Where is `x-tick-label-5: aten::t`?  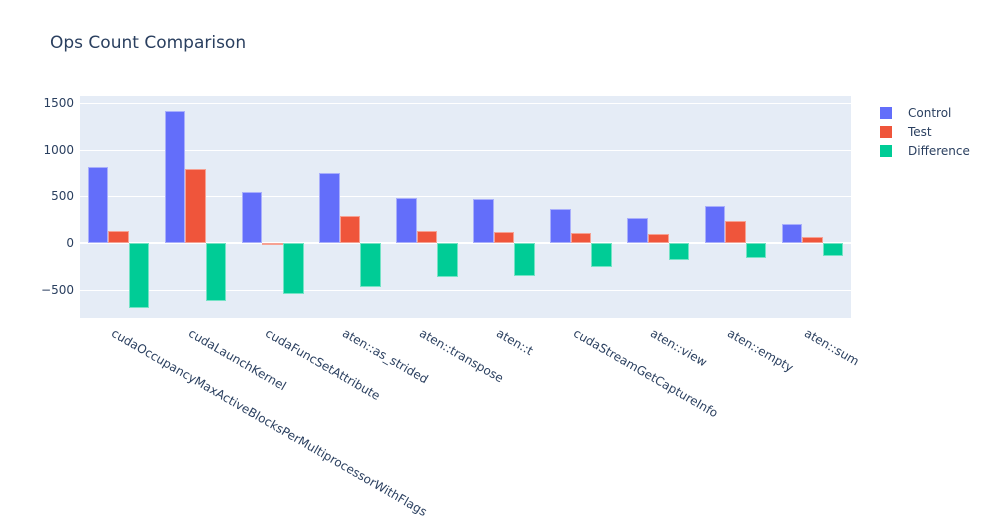 x-tick-label-5: aten::t is located at coordinates (515, 342).